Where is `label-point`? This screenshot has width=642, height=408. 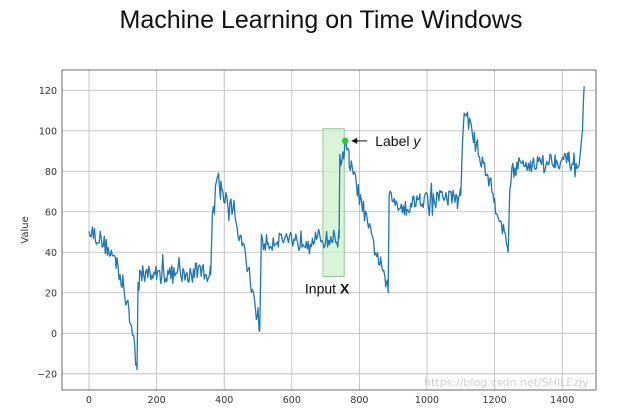
label-point is located at coordinates (345, 141).